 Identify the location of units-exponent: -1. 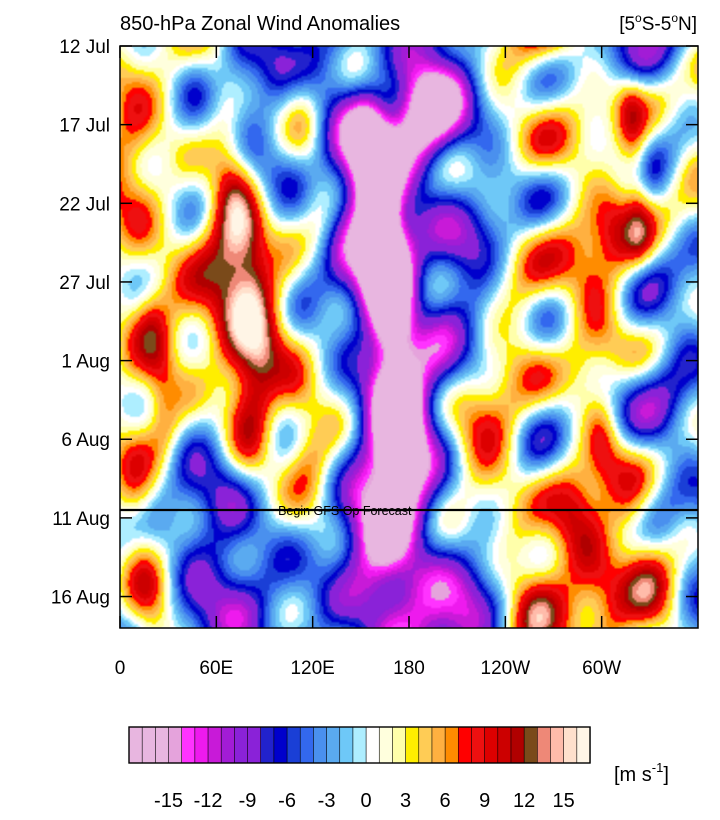
(658, 767).